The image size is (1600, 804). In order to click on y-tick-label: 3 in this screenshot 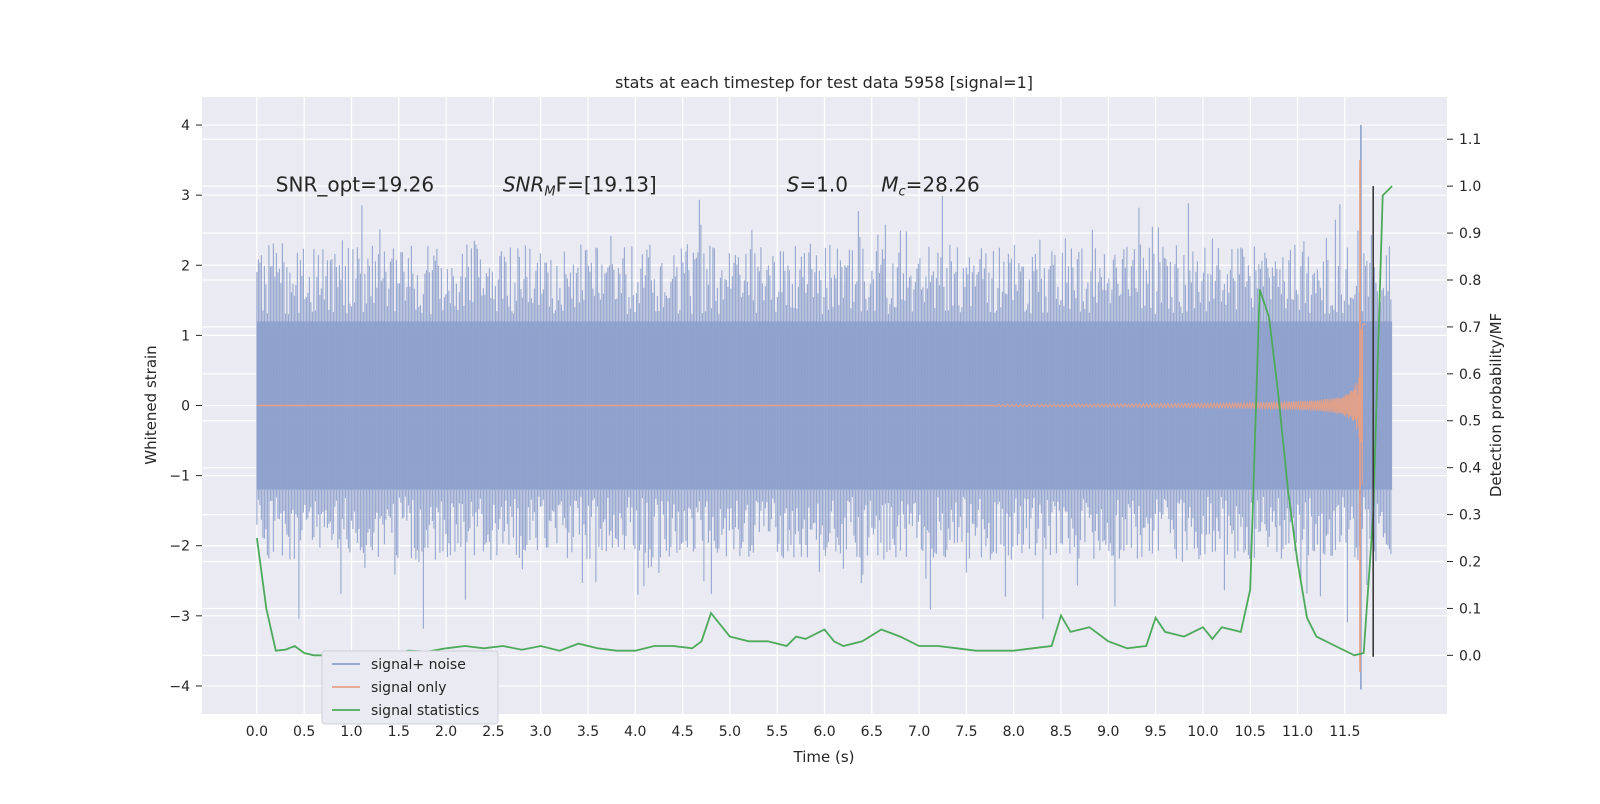, I will do `click(185, 196)`.